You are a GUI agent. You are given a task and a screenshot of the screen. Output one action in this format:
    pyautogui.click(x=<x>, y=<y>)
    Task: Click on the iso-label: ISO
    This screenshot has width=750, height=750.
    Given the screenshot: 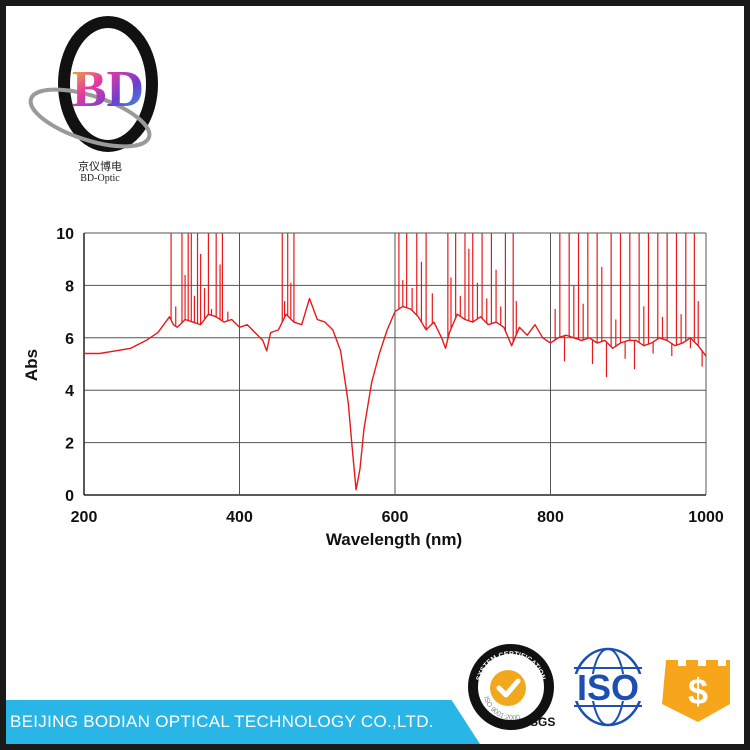 What is the action you would take?
    pyautogui.click(x=608, y=687)
    